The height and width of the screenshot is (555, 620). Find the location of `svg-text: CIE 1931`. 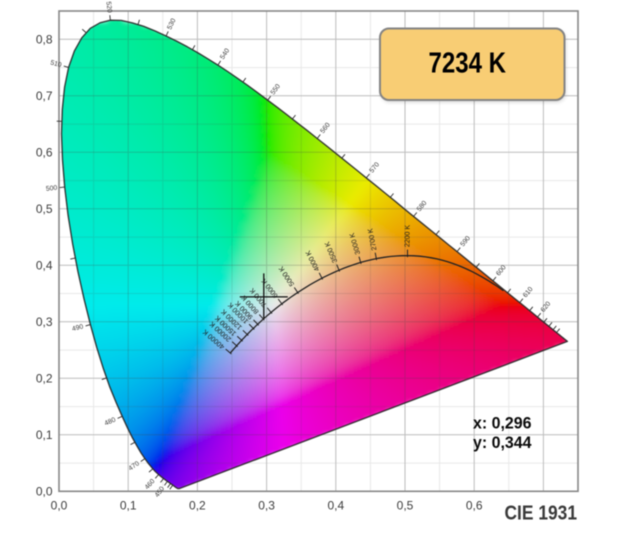

svg-text: CIE 1931 is located at coordinates (541, 513).